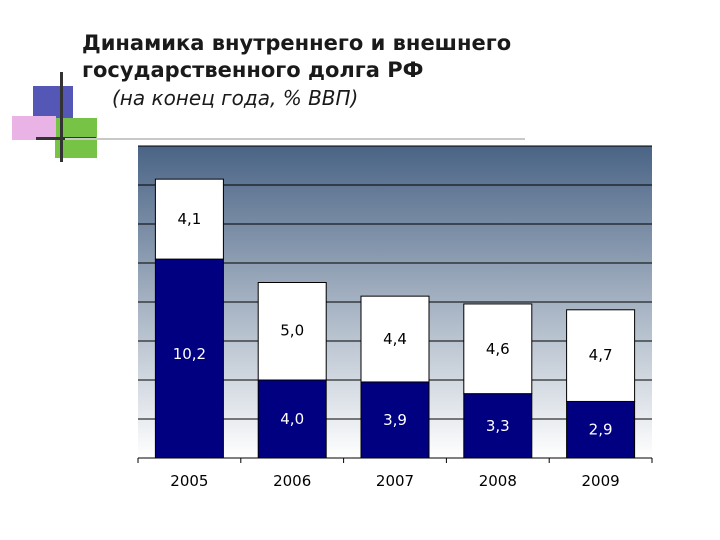  Describe the element at coordinates (601, 481) in the screenshot. I see `x-tick-label-2009: 2009` at that location.